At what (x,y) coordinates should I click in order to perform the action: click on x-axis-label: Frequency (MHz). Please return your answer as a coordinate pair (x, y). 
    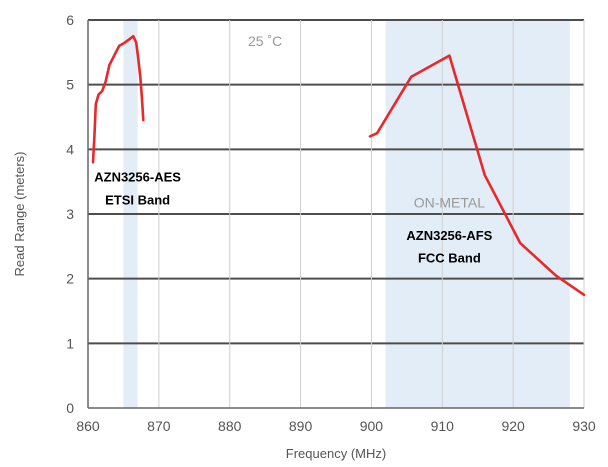
    Looking at the image, I should click on (336, 453).